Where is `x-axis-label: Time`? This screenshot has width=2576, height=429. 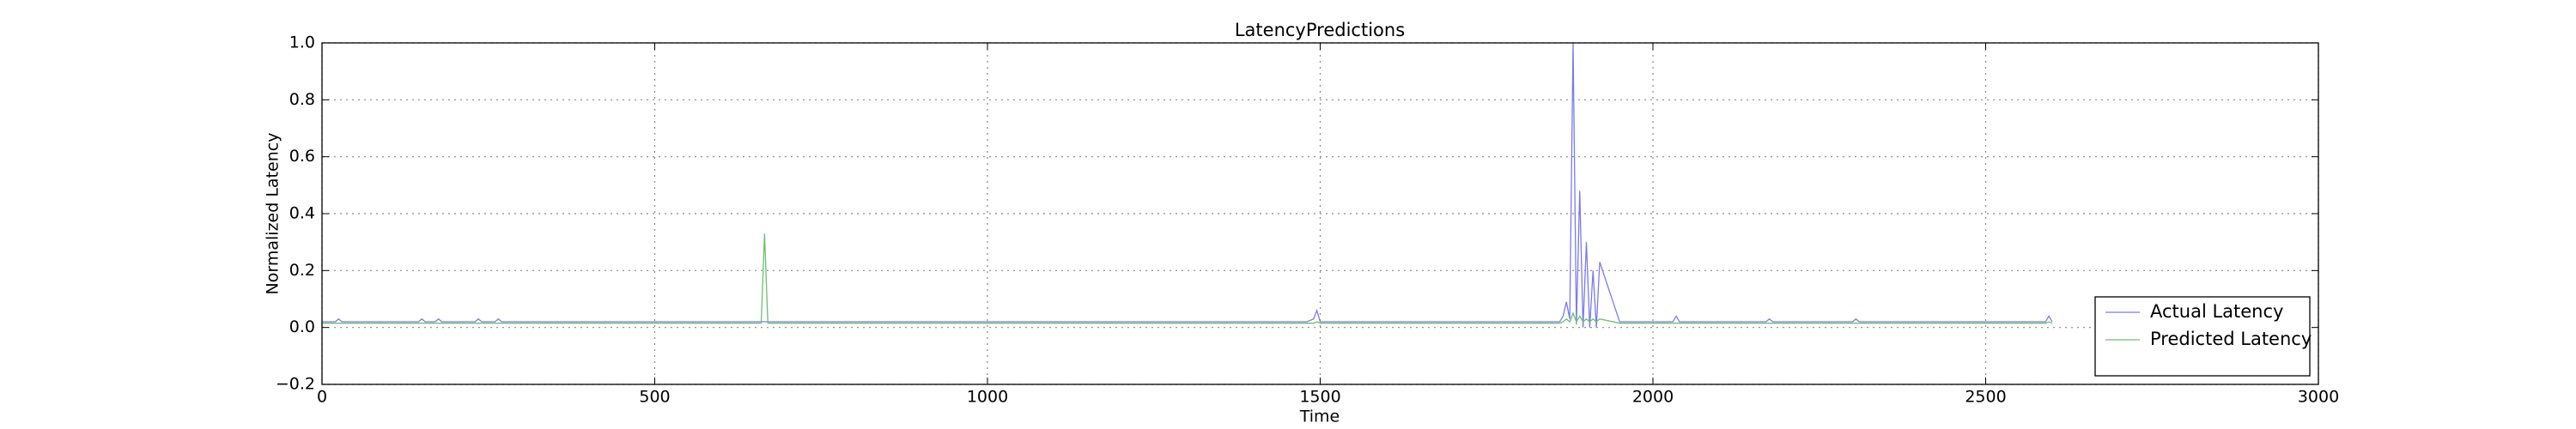 x-axis-label: Time is located at coordinates (1319, 417).